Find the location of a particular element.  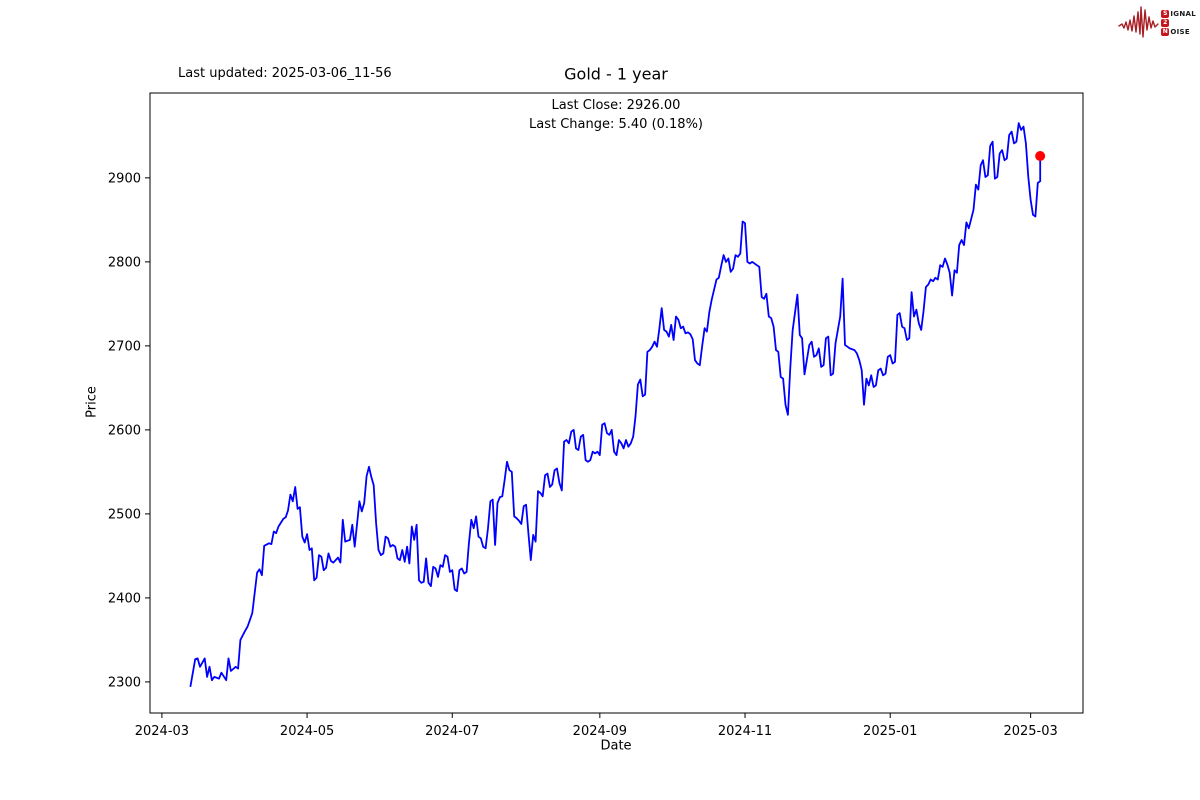

x-tick-label: 2025-03 is located at coordinates (1030, 731).